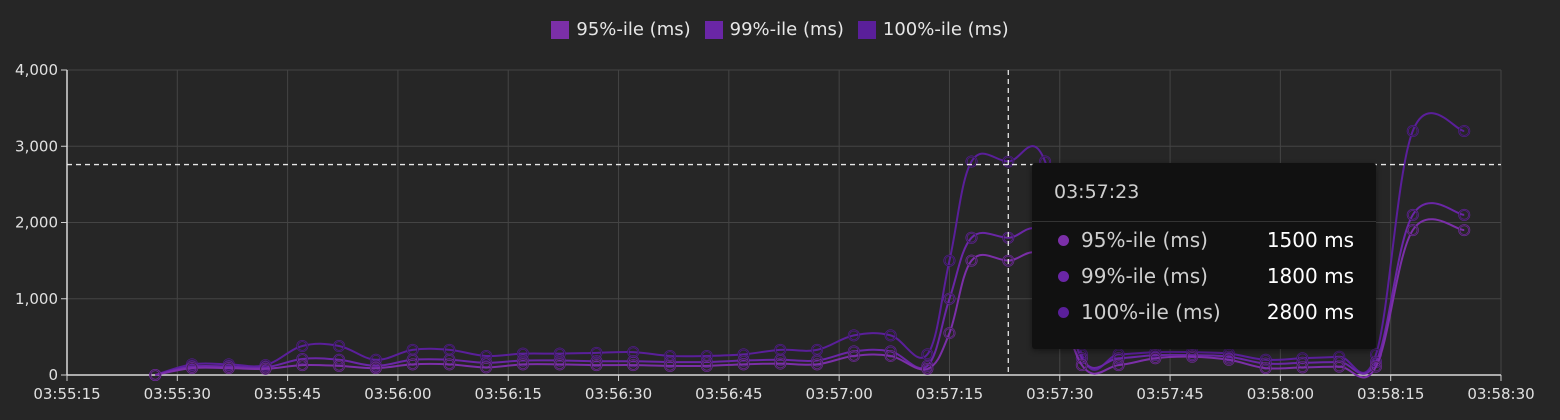 The width and height of the screenshot is (1560, 420). Describe the element at coordinates (1144, 276) in the screenshot. I see `tooltip-series-name: 99%-ile (ms)` at that location.